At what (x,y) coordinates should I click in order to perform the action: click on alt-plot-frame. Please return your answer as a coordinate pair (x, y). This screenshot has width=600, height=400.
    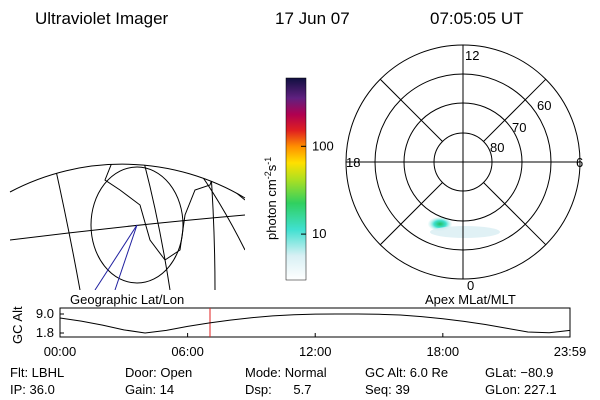
    Looking at the image, I should click on (315, 322).